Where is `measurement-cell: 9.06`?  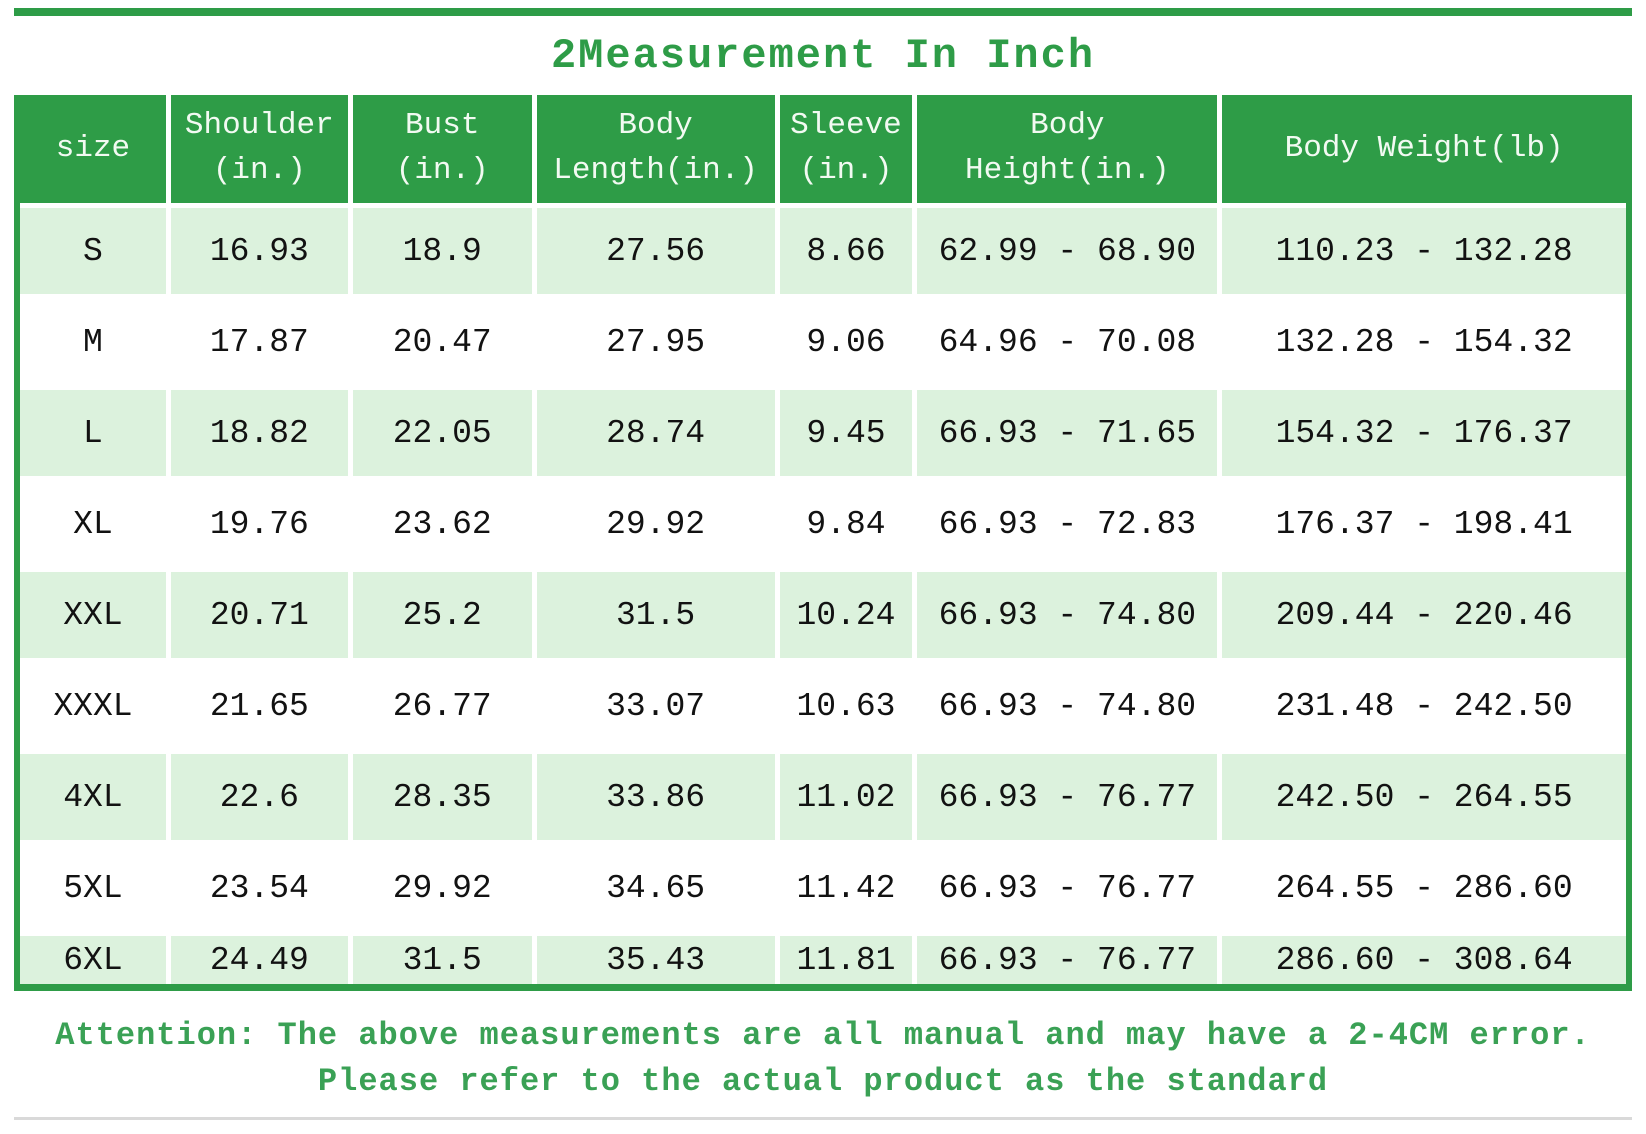
measurement-cell: 9.06 is located at coordinates (846, 342).